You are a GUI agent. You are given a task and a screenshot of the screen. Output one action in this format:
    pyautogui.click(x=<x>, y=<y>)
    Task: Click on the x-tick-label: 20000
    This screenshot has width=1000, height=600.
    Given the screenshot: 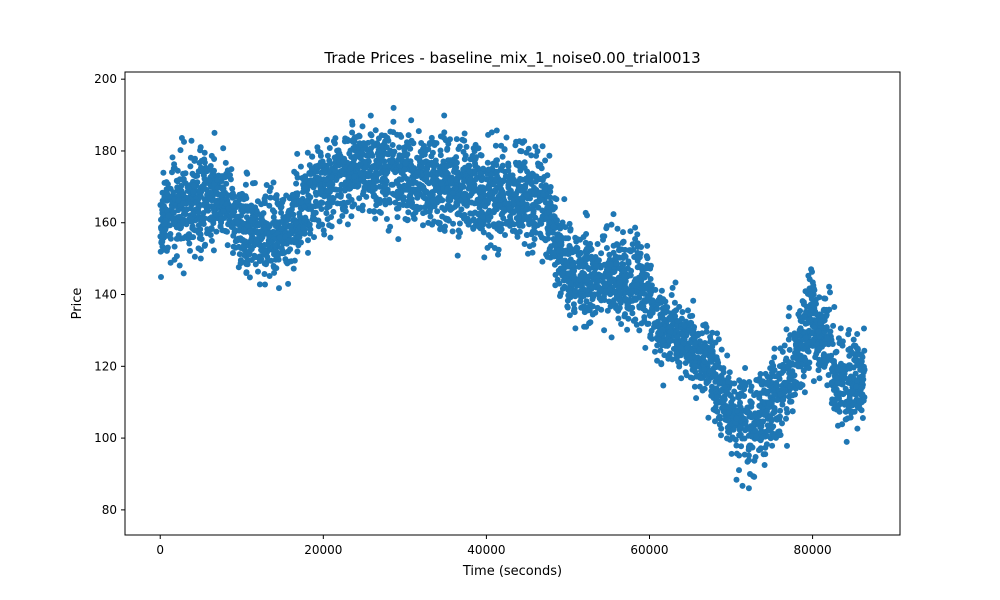 What is the action you would take?
    pyautogui.click(x=323, y=550)
    